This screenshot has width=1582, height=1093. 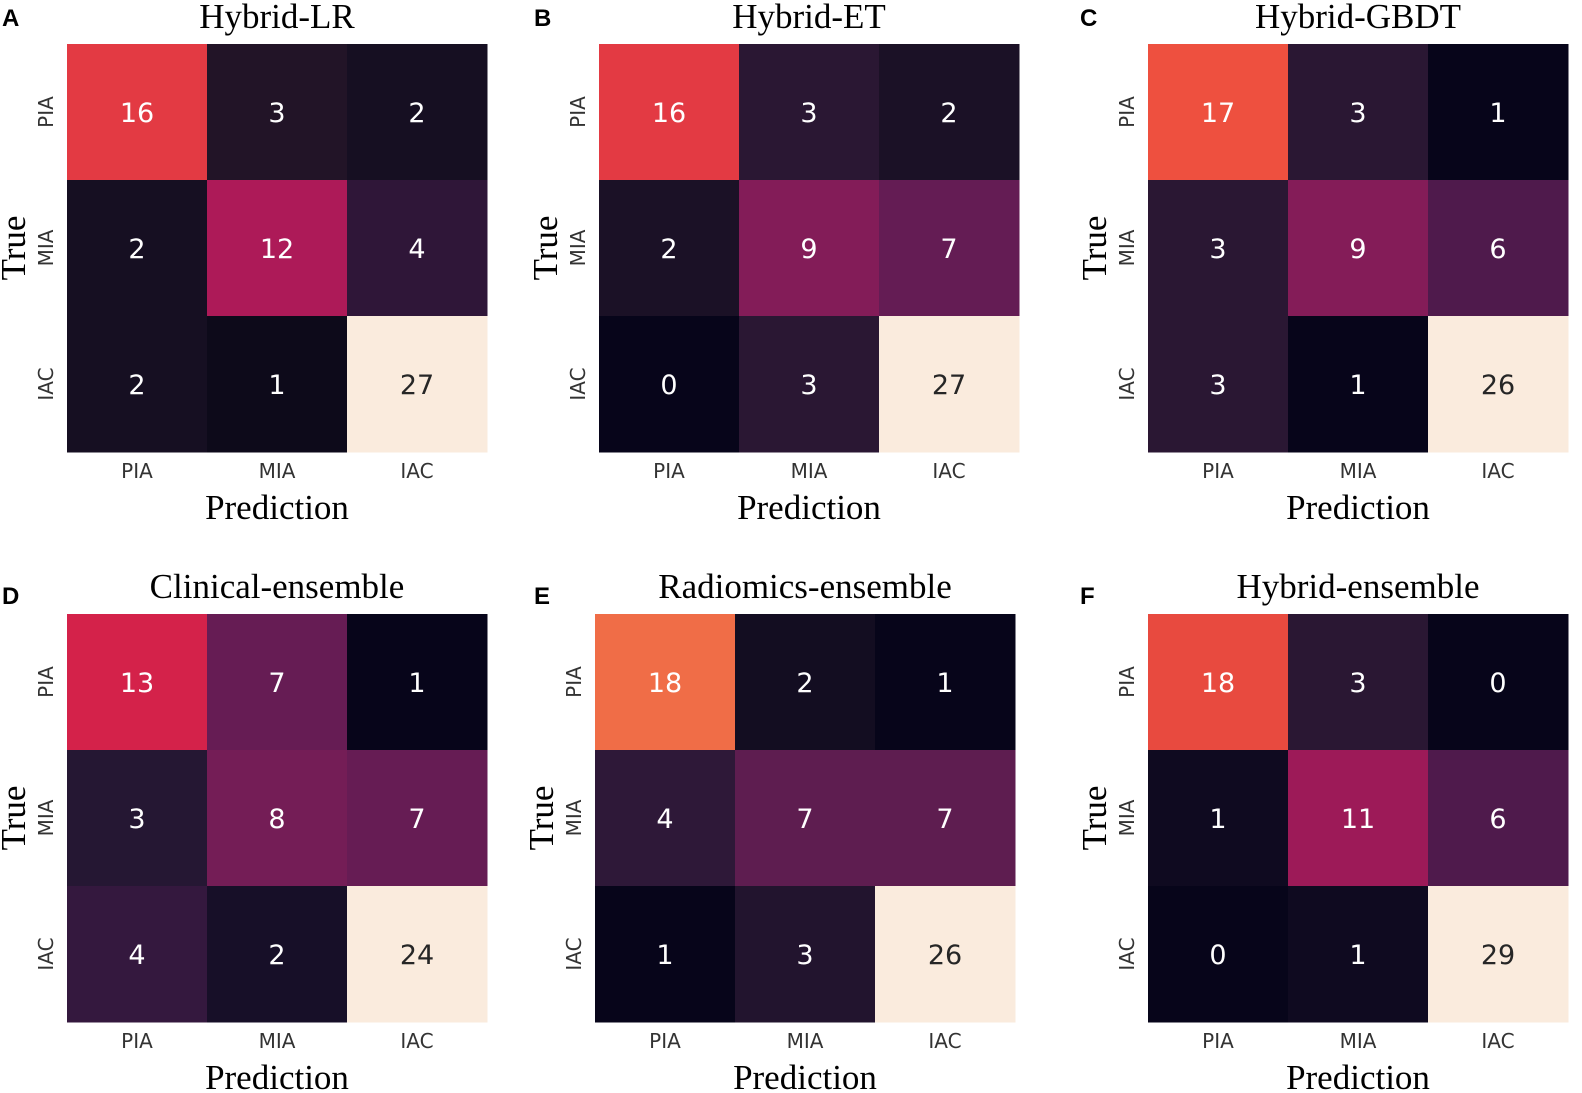 I want to click on panel-letter: E, so click(x=542, y=596).